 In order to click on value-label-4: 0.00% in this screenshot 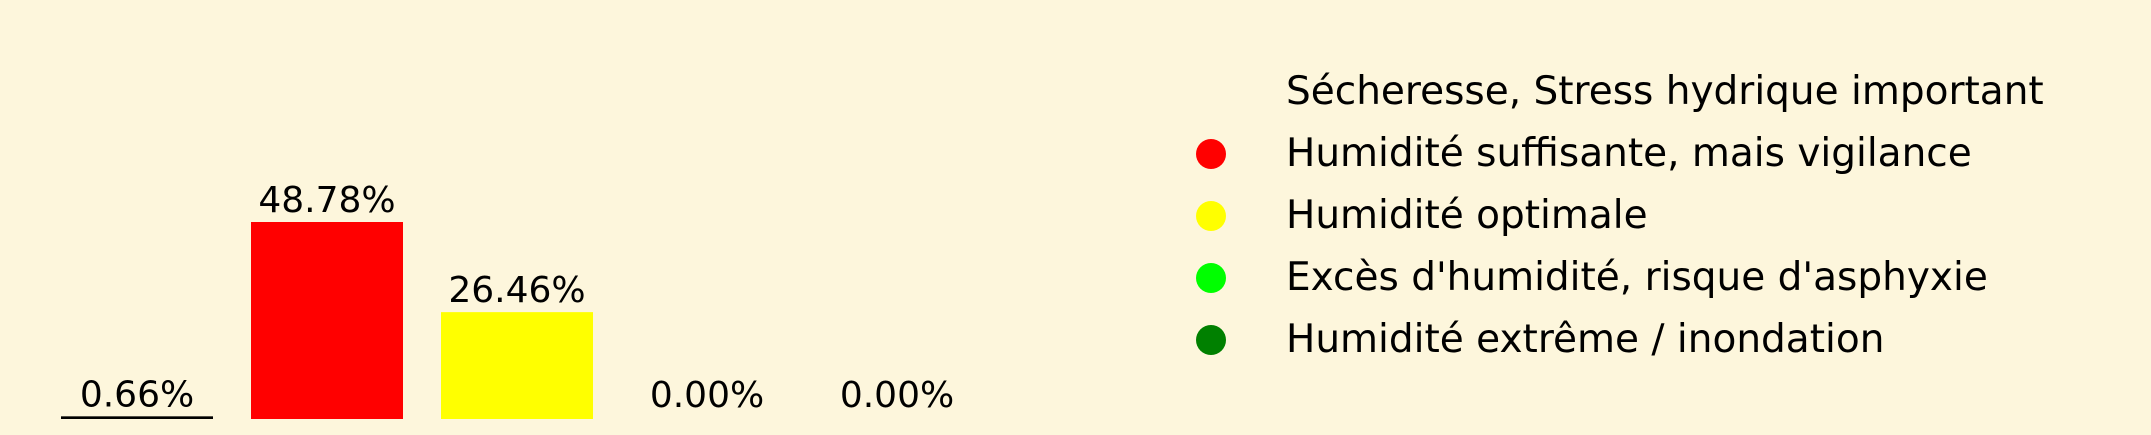, I will do `click(707, 395)`.